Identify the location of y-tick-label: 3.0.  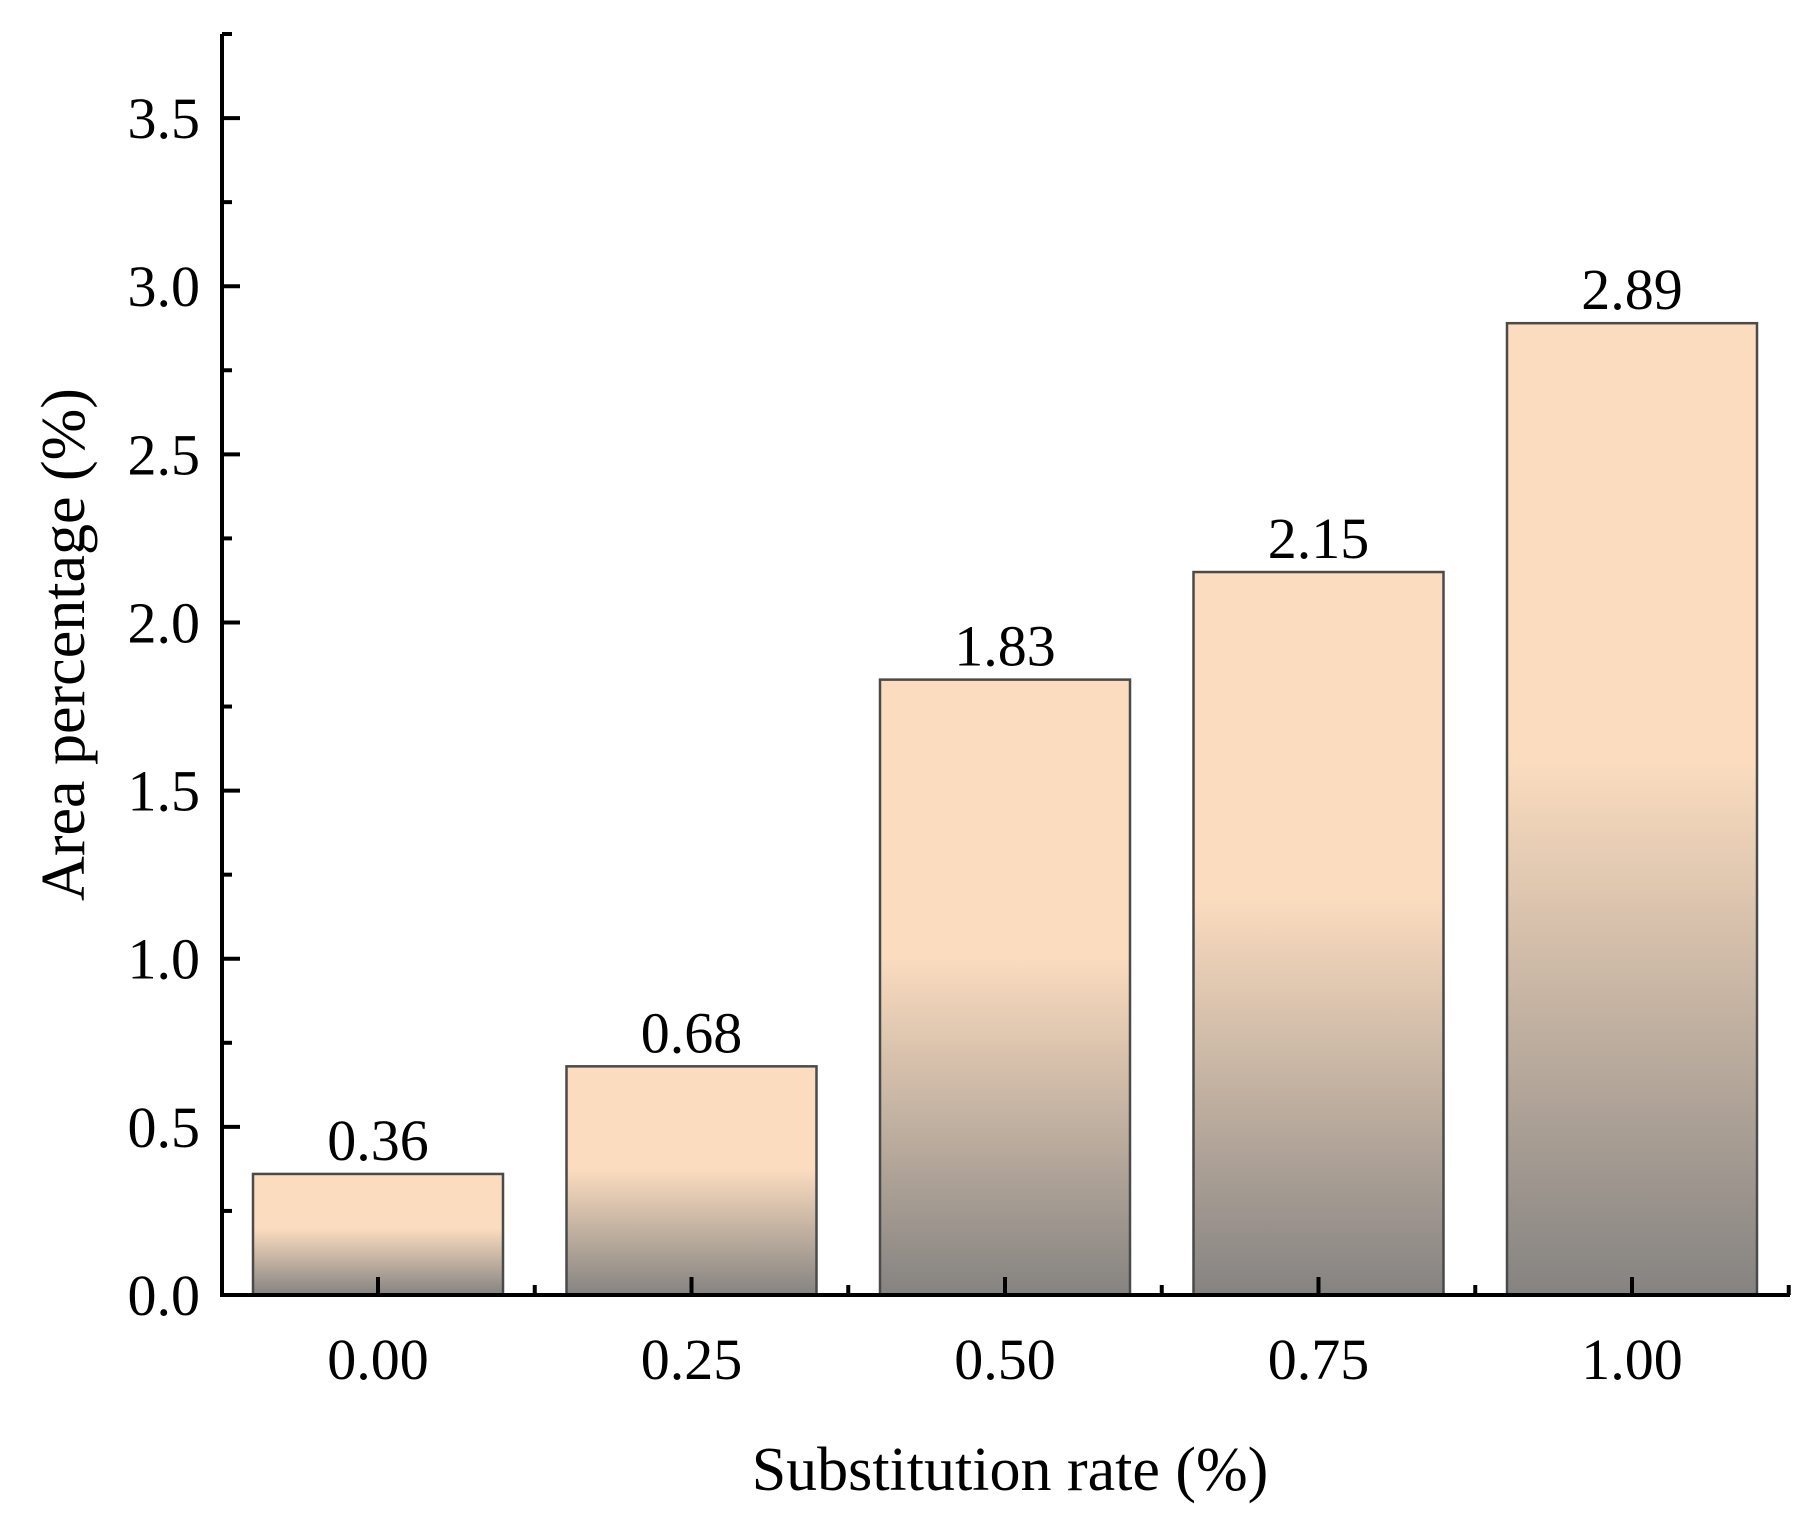
(164, 286).